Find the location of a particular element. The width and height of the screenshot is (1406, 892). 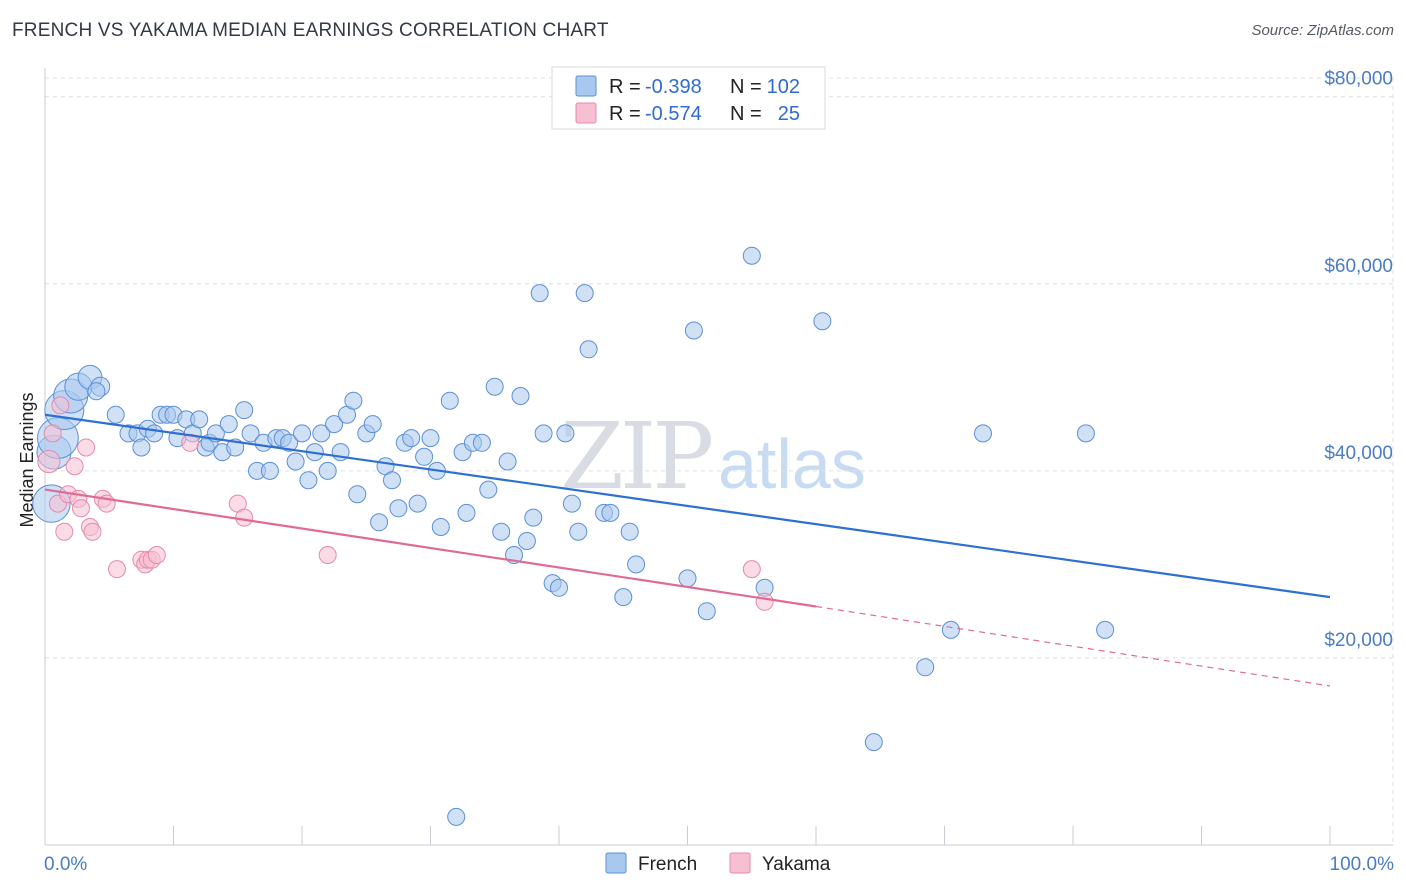

y-tick-label: $40,000 is located at coordinates (1358, 453).